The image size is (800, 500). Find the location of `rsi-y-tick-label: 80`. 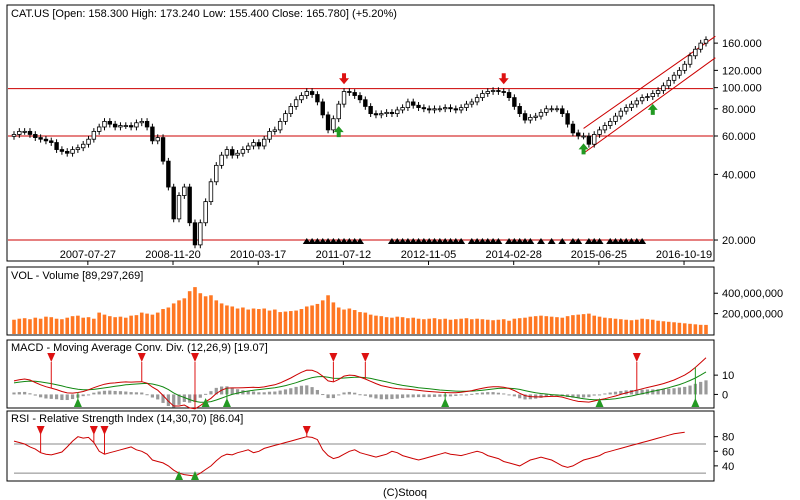

rsi-y-tick-label: 80 is located at coordinates (728, 438).